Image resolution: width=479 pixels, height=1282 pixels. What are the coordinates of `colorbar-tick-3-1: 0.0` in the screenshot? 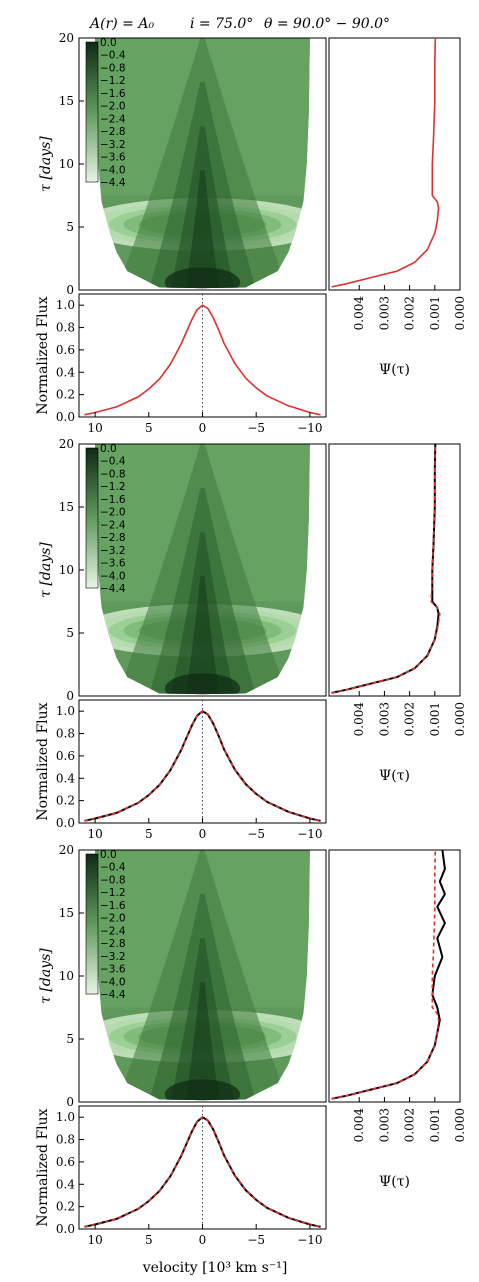 It's located at (108, 855).